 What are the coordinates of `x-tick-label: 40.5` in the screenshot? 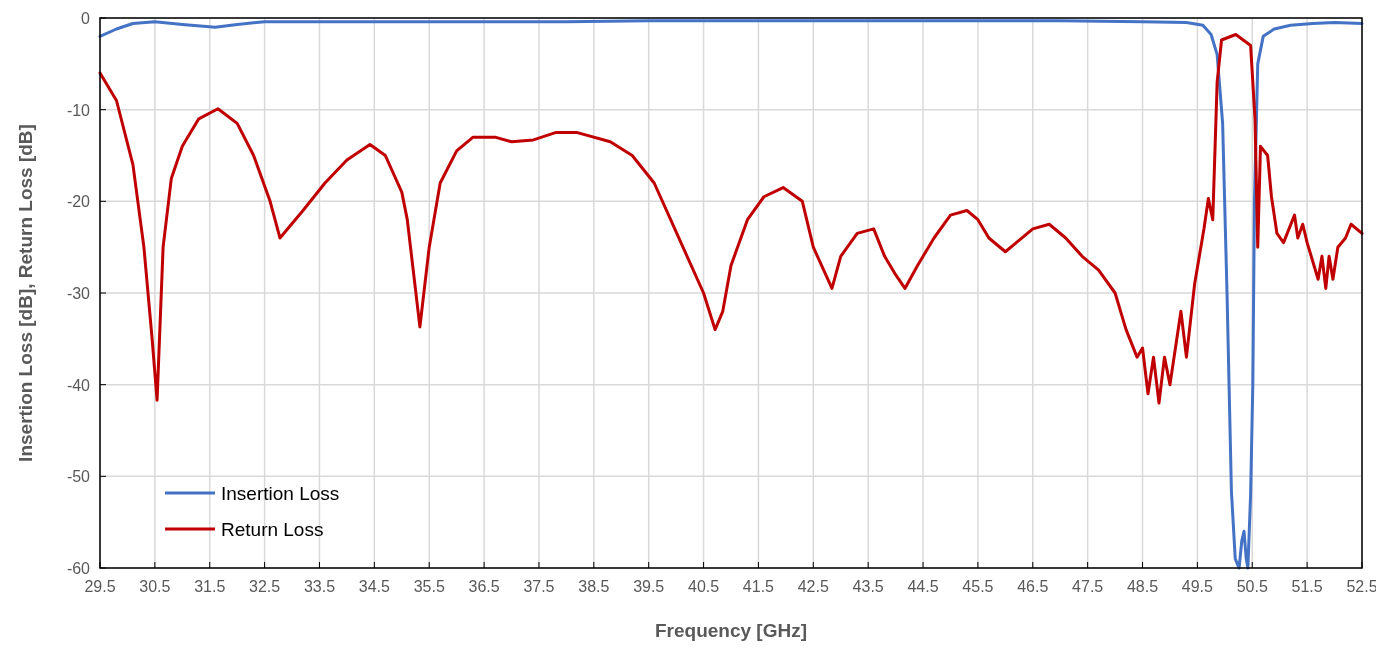 It's located at (703, 586).